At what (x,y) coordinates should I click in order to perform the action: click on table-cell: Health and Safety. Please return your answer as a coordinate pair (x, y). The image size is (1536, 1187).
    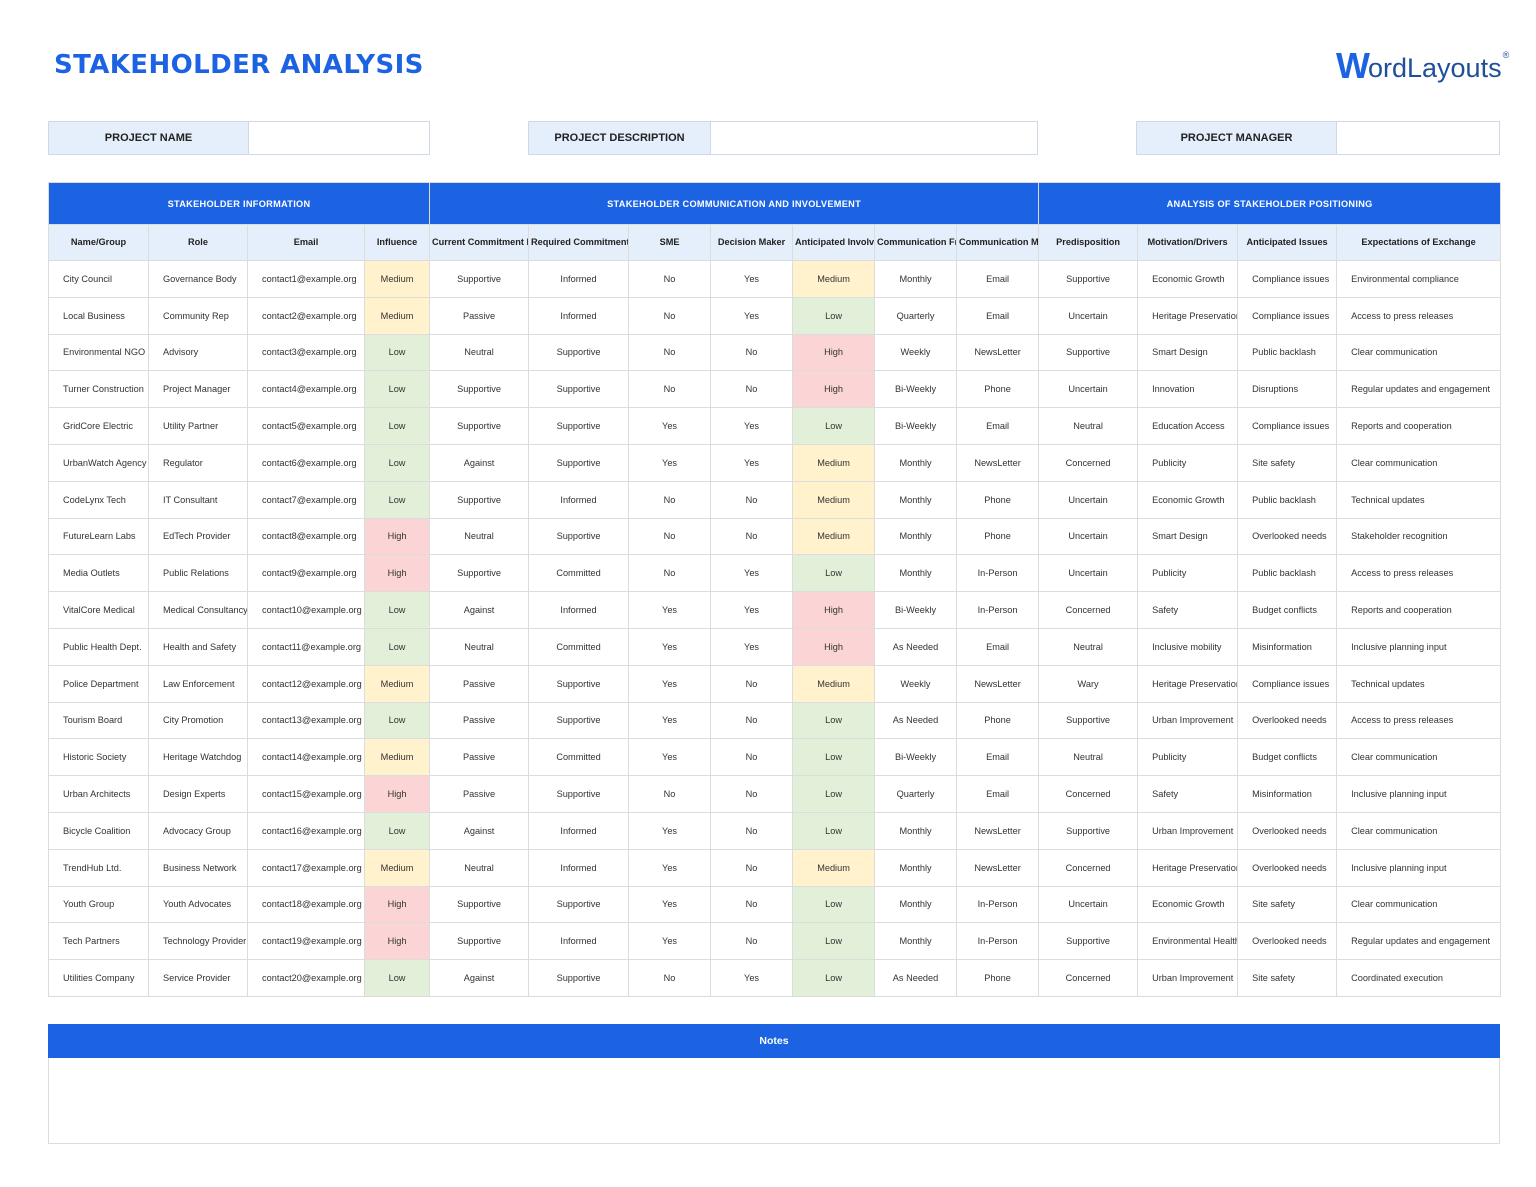
    Looking at the image, I should click on (198, 646).